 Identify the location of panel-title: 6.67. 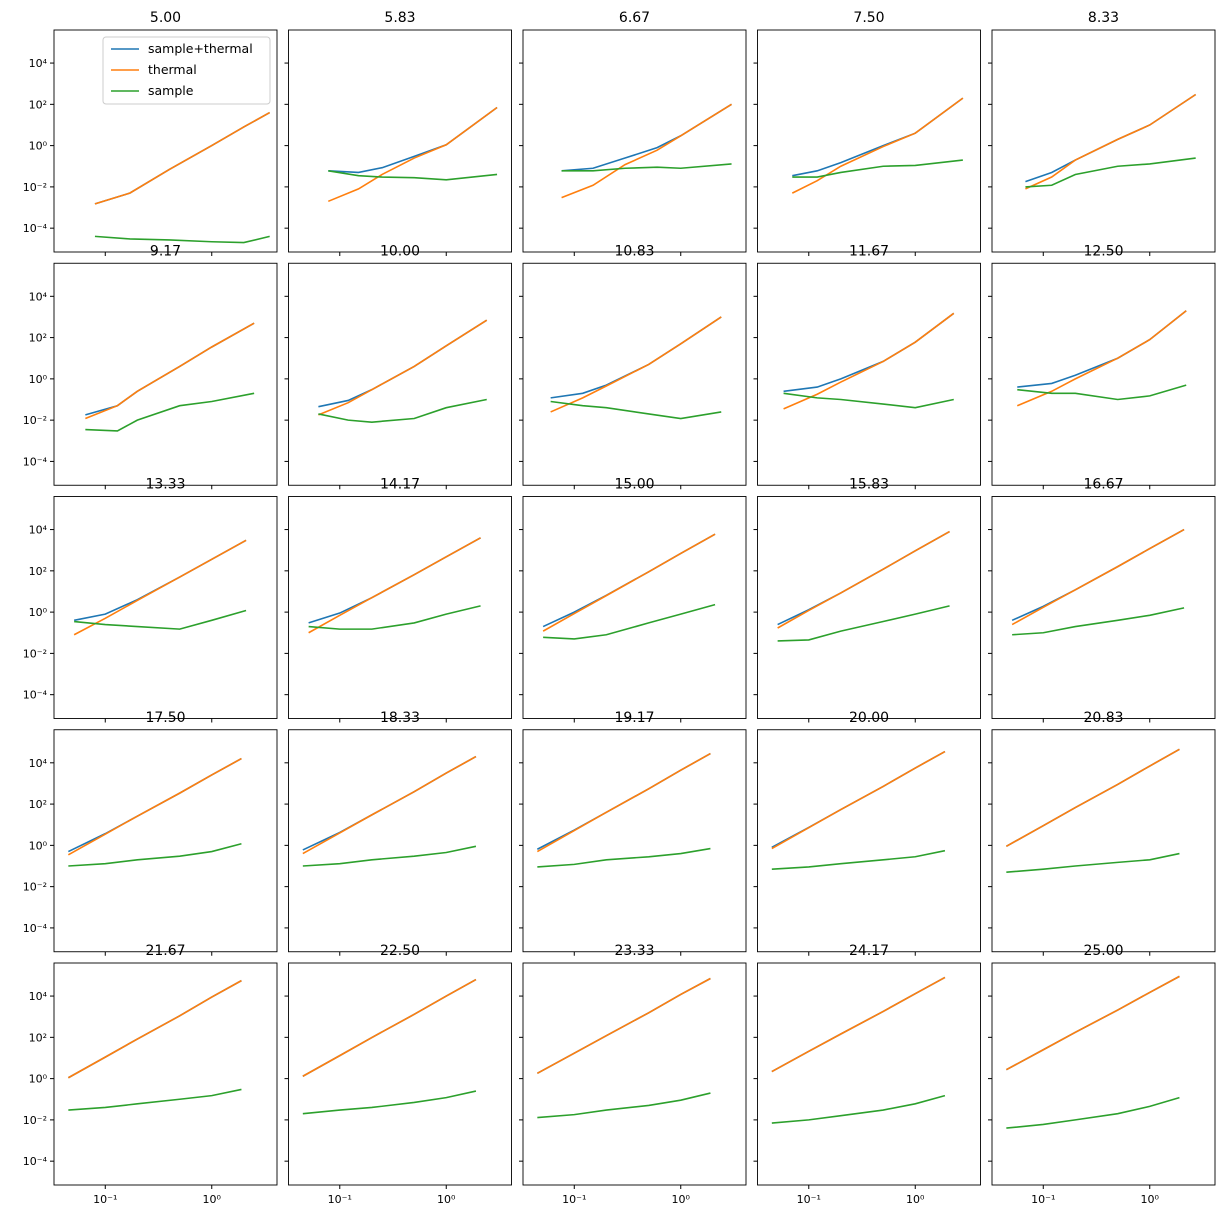
(634, 18).